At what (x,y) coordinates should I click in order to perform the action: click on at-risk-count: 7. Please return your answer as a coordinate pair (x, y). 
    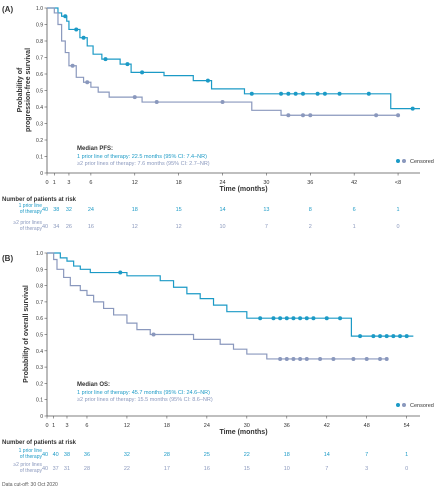
    Looking at the image, I should click on (366, 455).